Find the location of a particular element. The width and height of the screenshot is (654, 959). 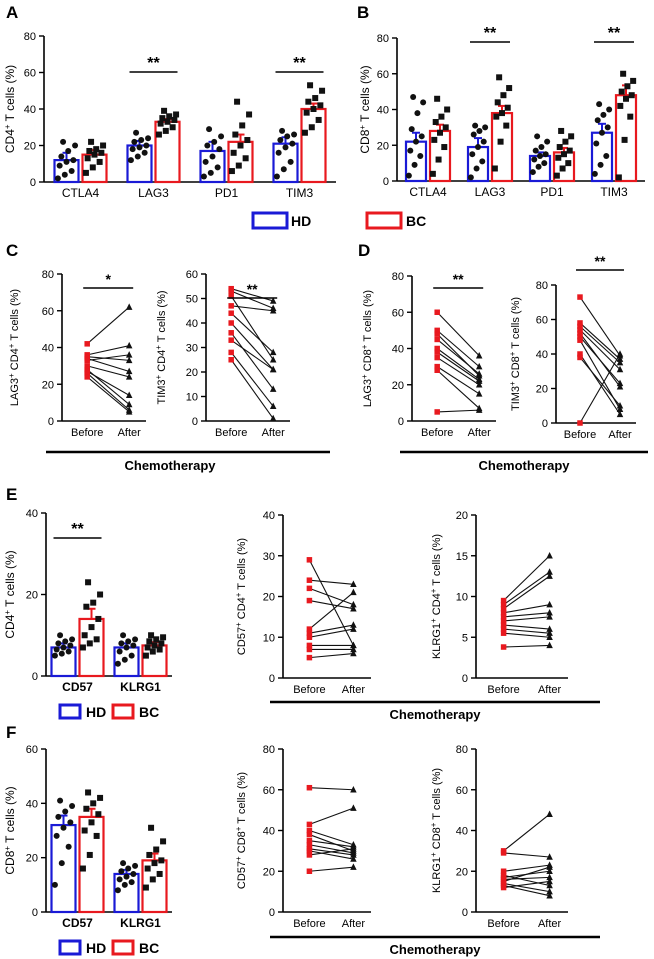

d1-ytick-label-3: 60 is located at coordinates (398, 313).